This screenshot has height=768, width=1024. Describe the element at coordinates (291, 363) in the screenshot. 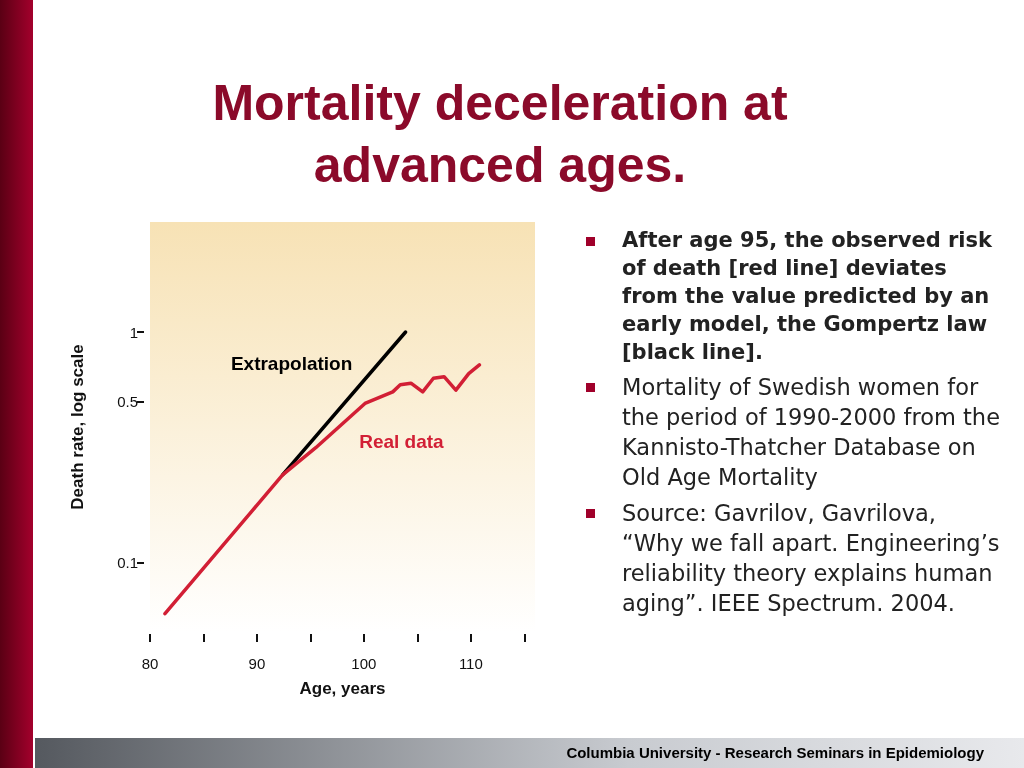

I see `series-label: Extrapolation` at that location.